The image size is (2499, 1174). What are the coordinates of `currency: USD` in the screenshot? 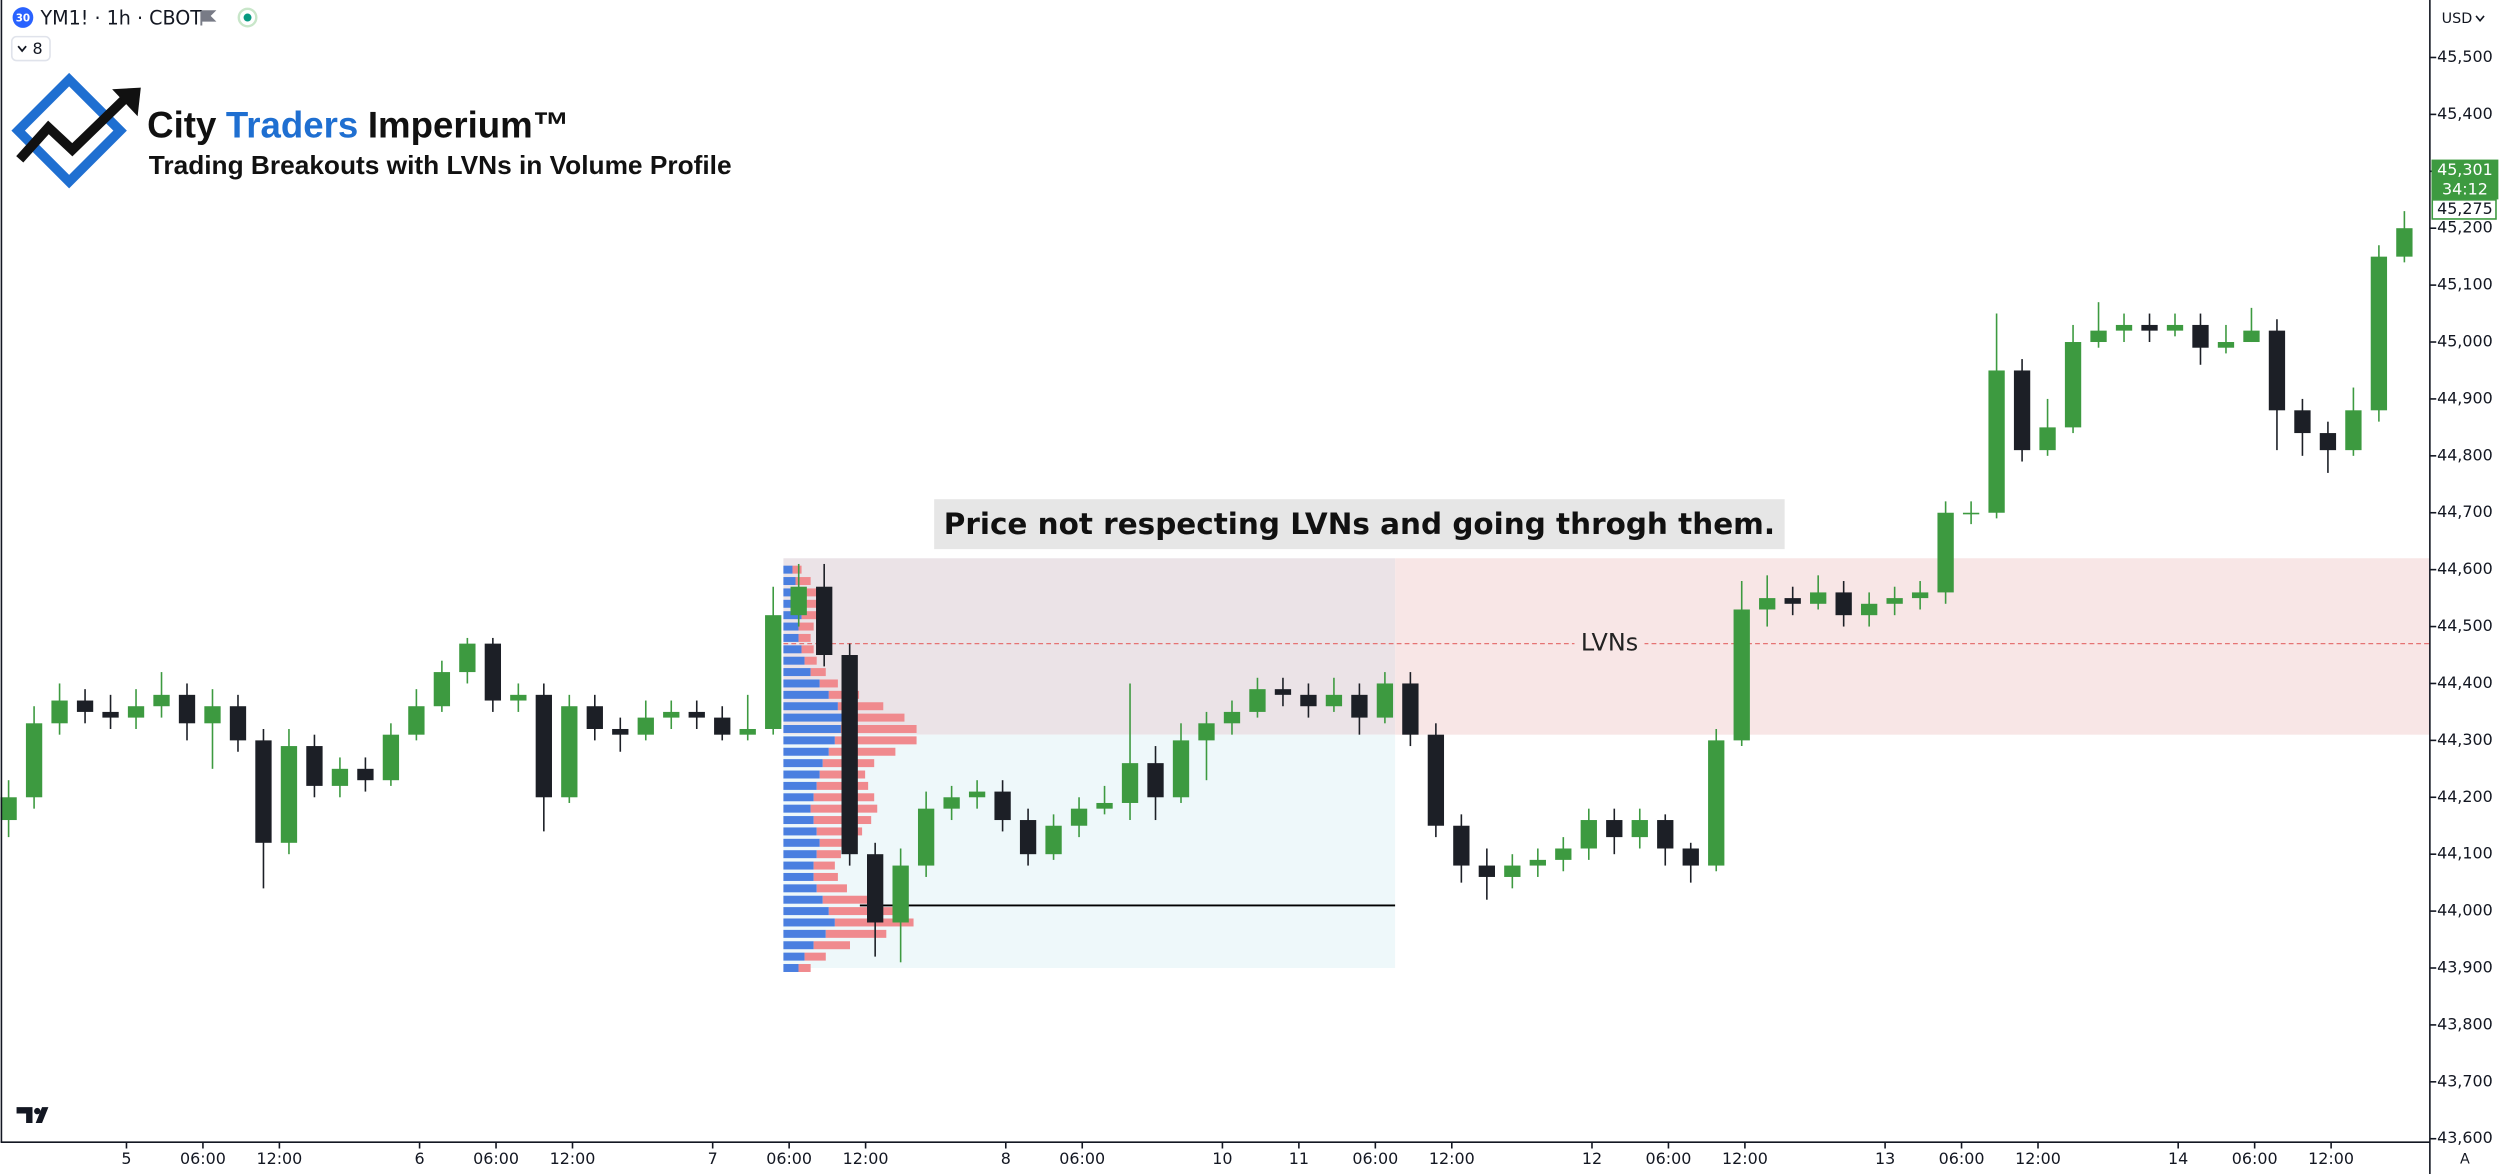 It's located at (2457, 19).